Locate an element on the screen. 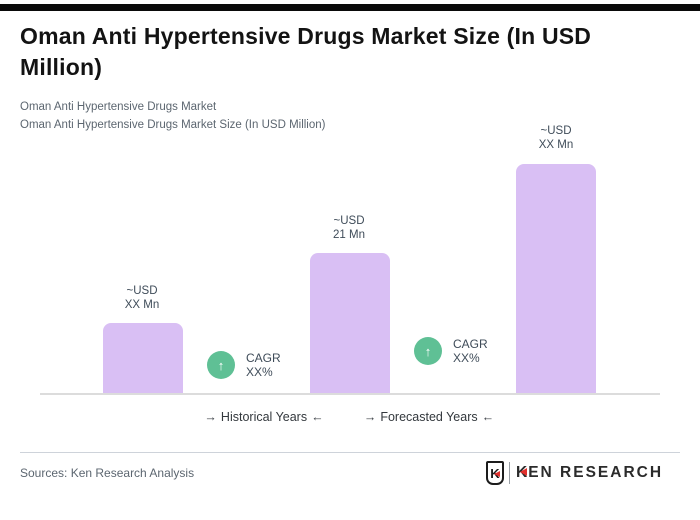 The width and height of the screenshot is (700, 520). logo-separator is located at coordinates (509, 473).